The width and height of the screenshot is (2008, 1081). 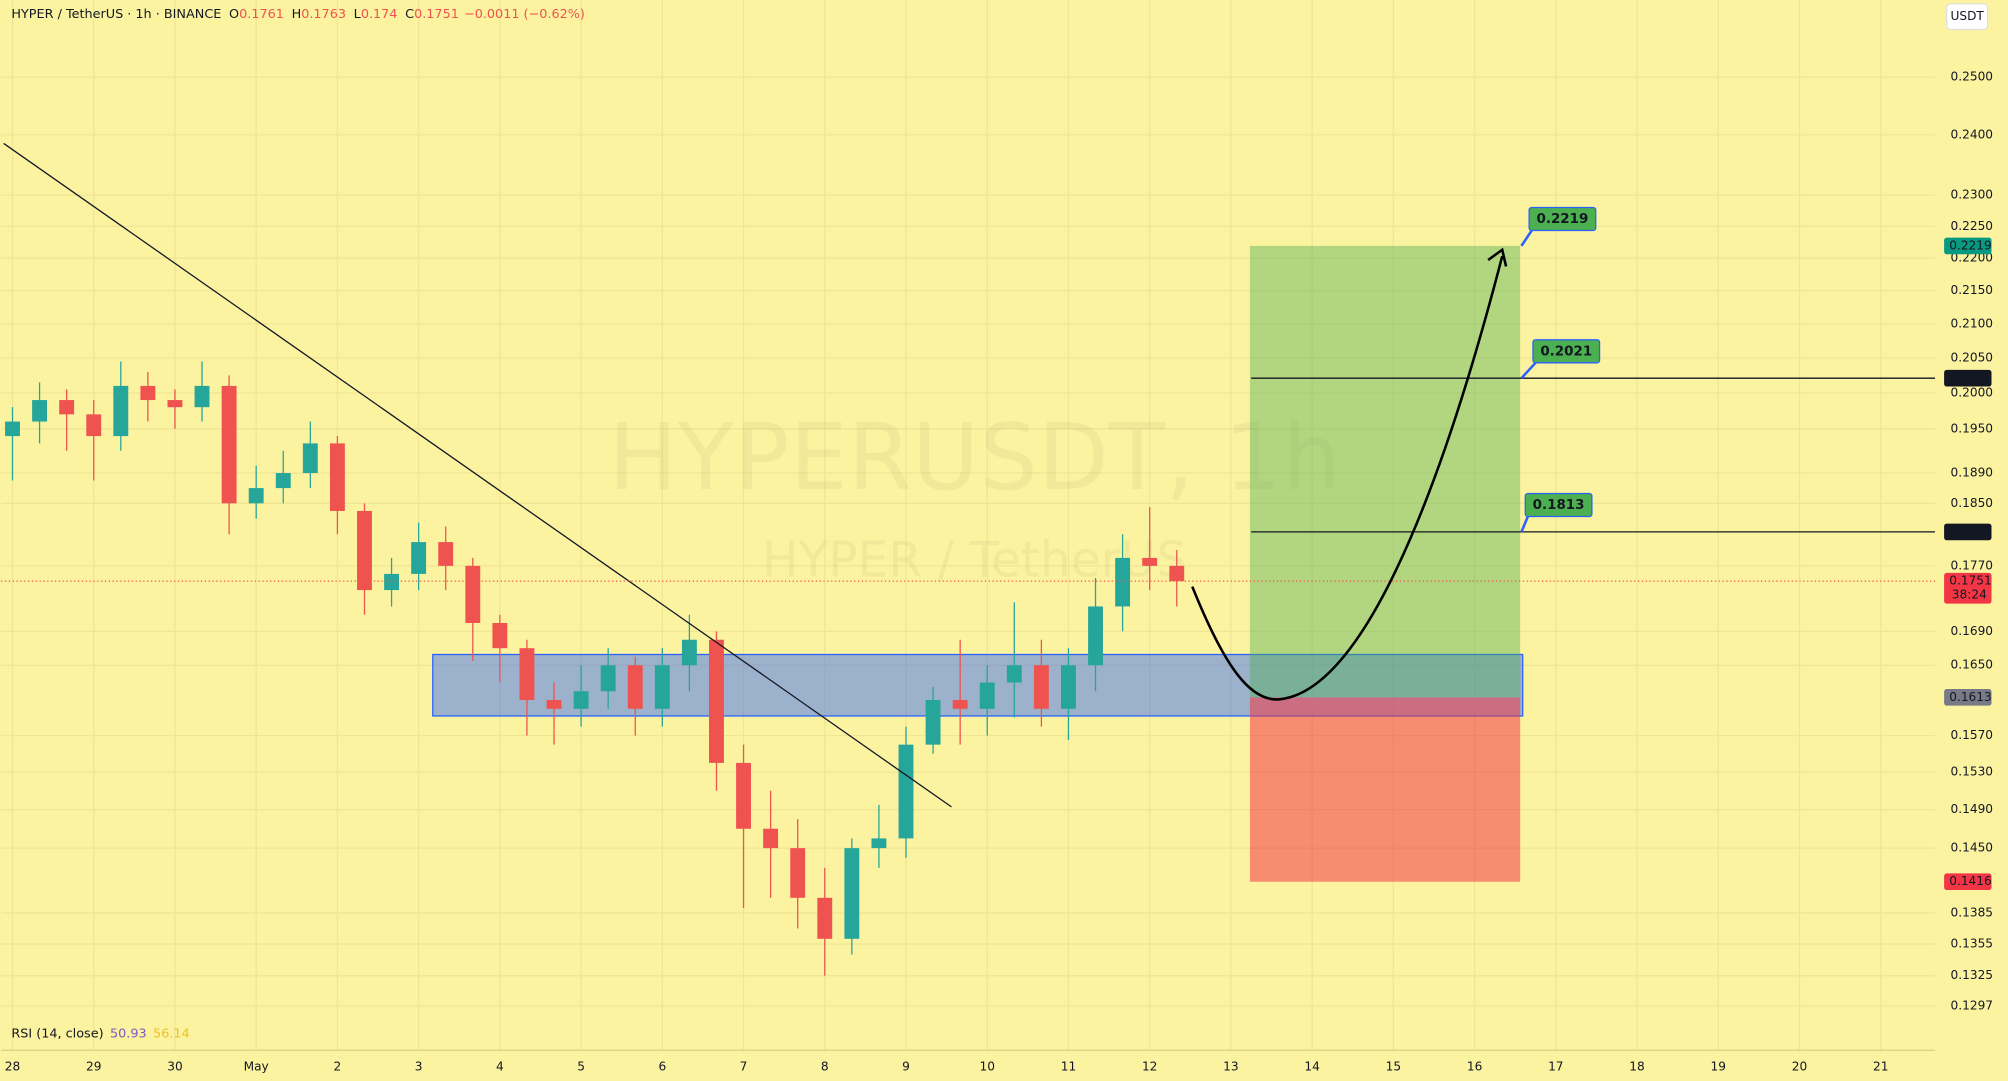 I want to click on change: −0.0011 (−0.62%), so click(x=524, y=14).